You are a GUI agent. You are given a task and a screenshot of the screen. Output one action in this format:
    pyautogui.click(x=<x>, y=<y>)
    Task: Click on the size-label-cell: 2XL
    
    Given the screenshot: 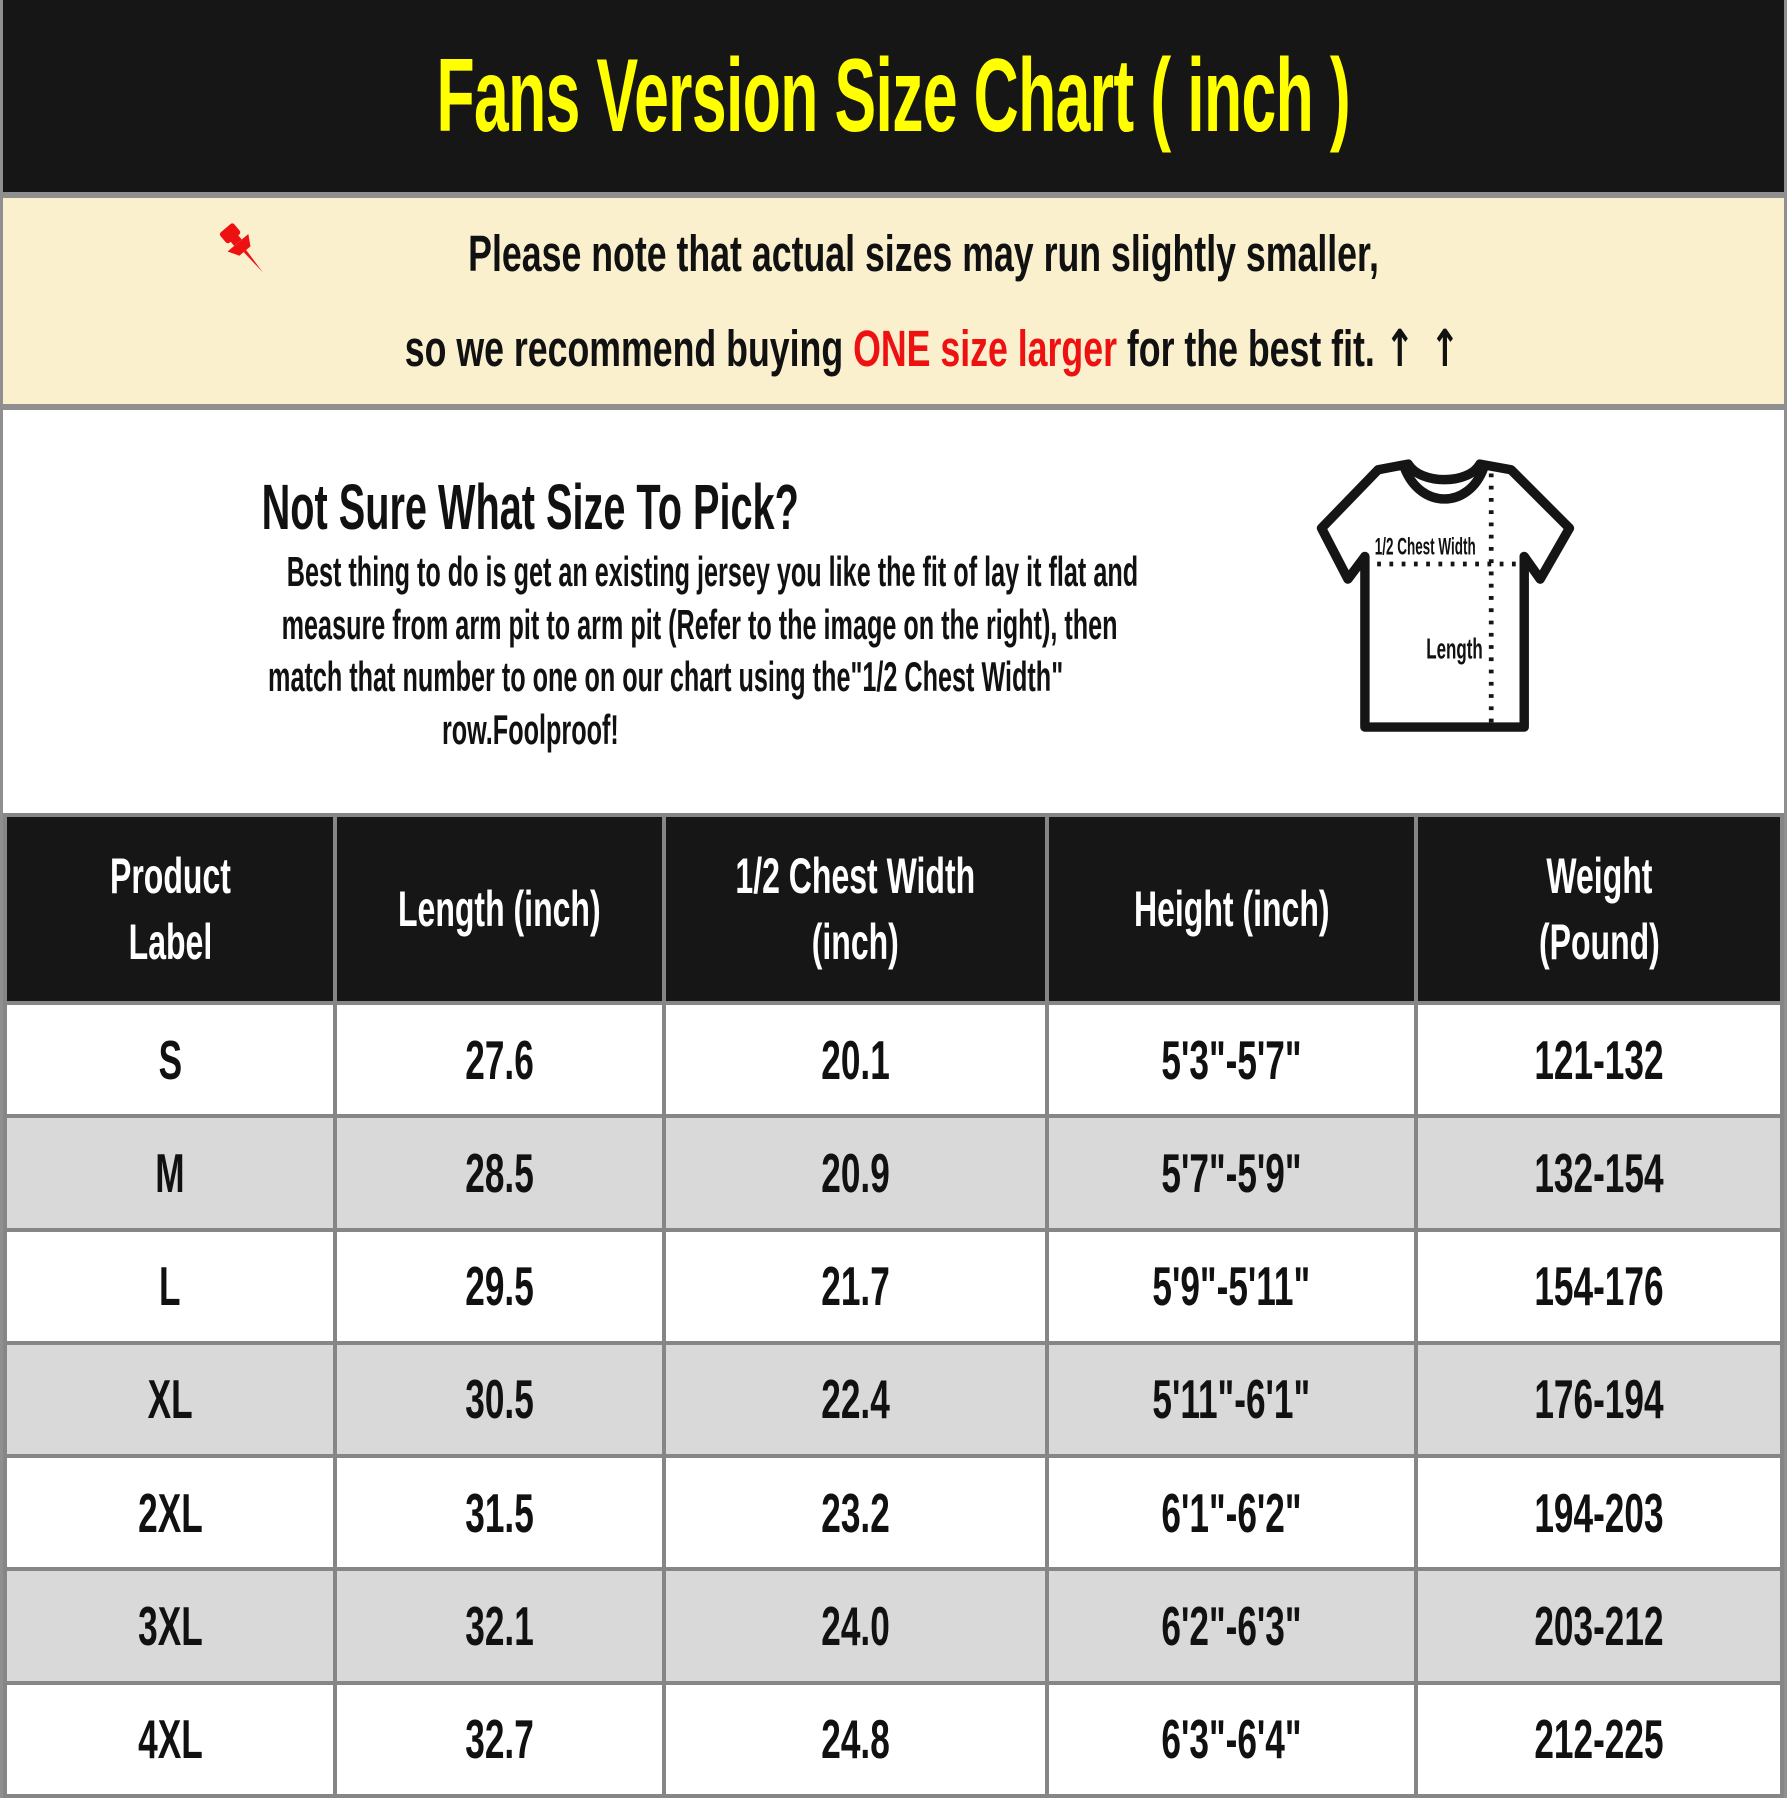 What is the action you would take?
    pyautogui.click(x=170, y=1513)
    